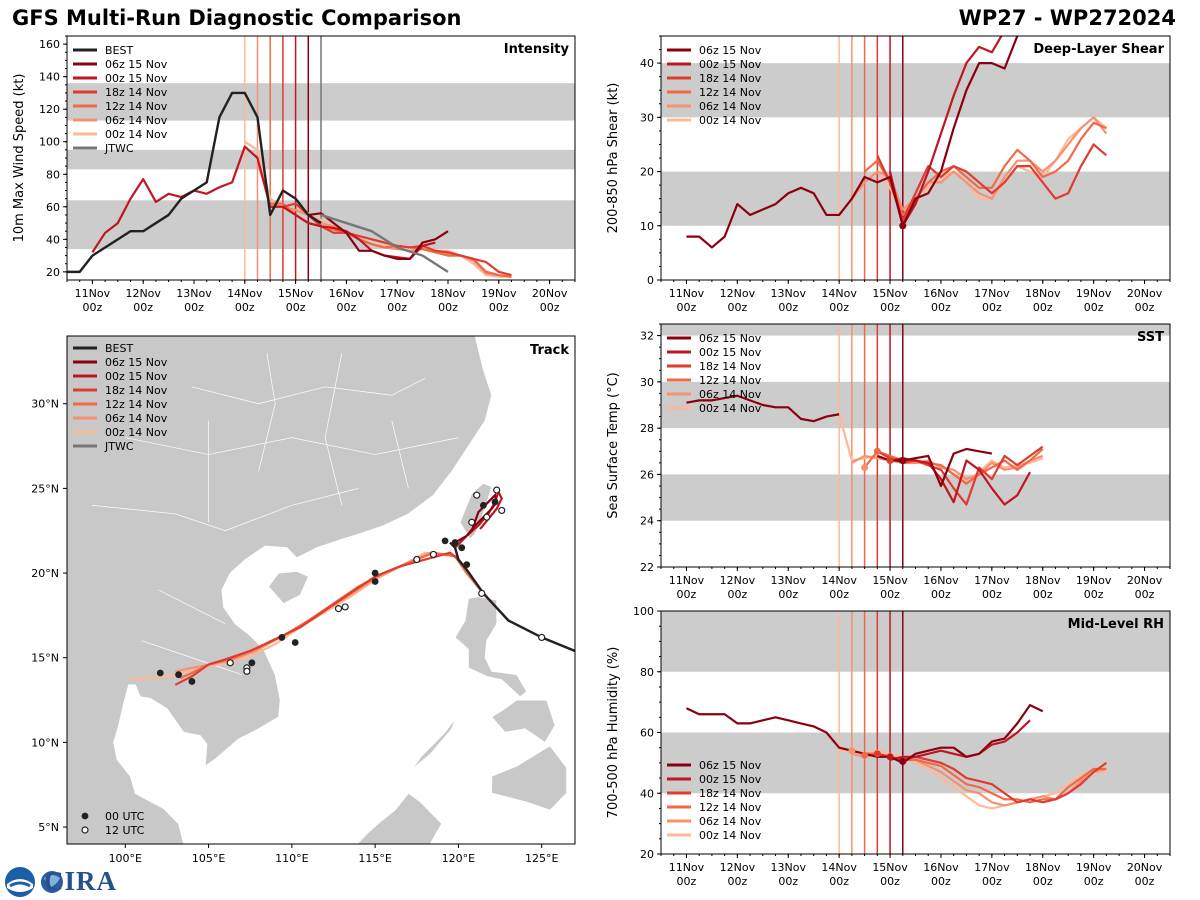 The image size is (1200, 900). Describe the element at coordinates (941, 867) in the screenshot. I see `rh-xtick-label: 16Nov` at that location.